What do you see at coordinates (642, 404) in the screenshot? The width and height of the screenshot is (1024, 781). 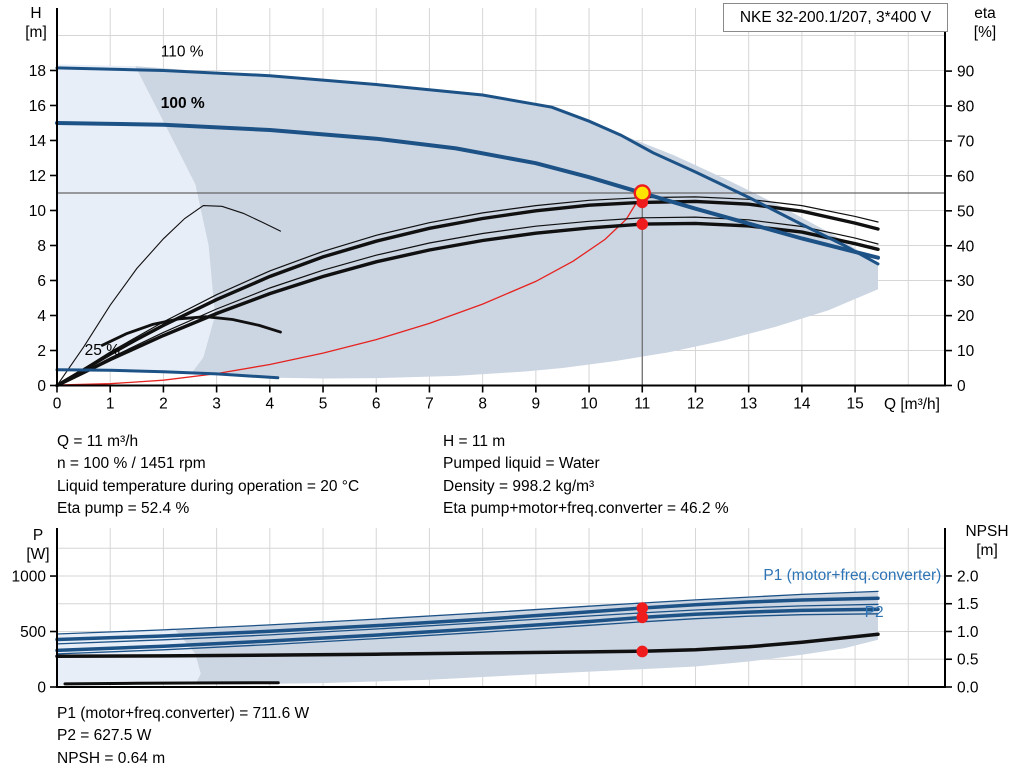 I see `q-tick-label: 11` at bounding box center [642, 404].